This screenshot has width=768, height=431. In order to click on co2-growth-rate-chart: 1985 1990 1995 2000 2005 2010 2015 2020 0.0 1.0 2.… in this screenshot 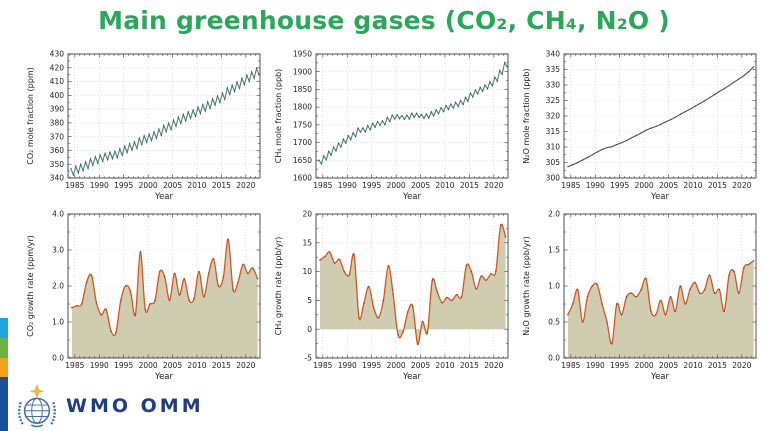, I will do `click(146, 298)`.